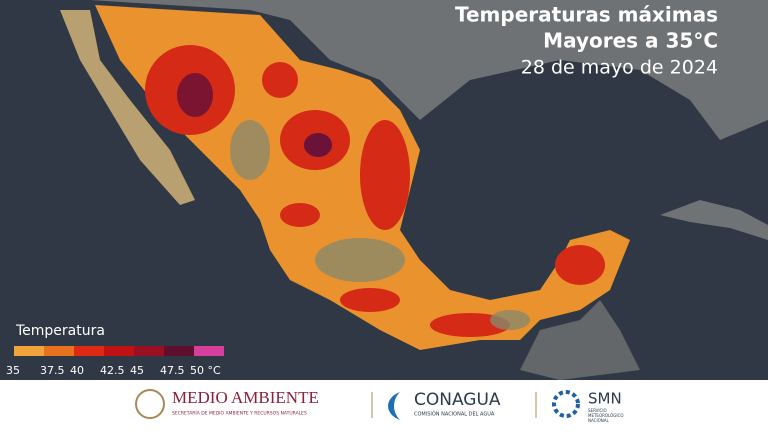 This screenshot has height=436, width=768. Describe the element at coordinates (127, 107) in the screenshot. I see `baja-california` at that location.